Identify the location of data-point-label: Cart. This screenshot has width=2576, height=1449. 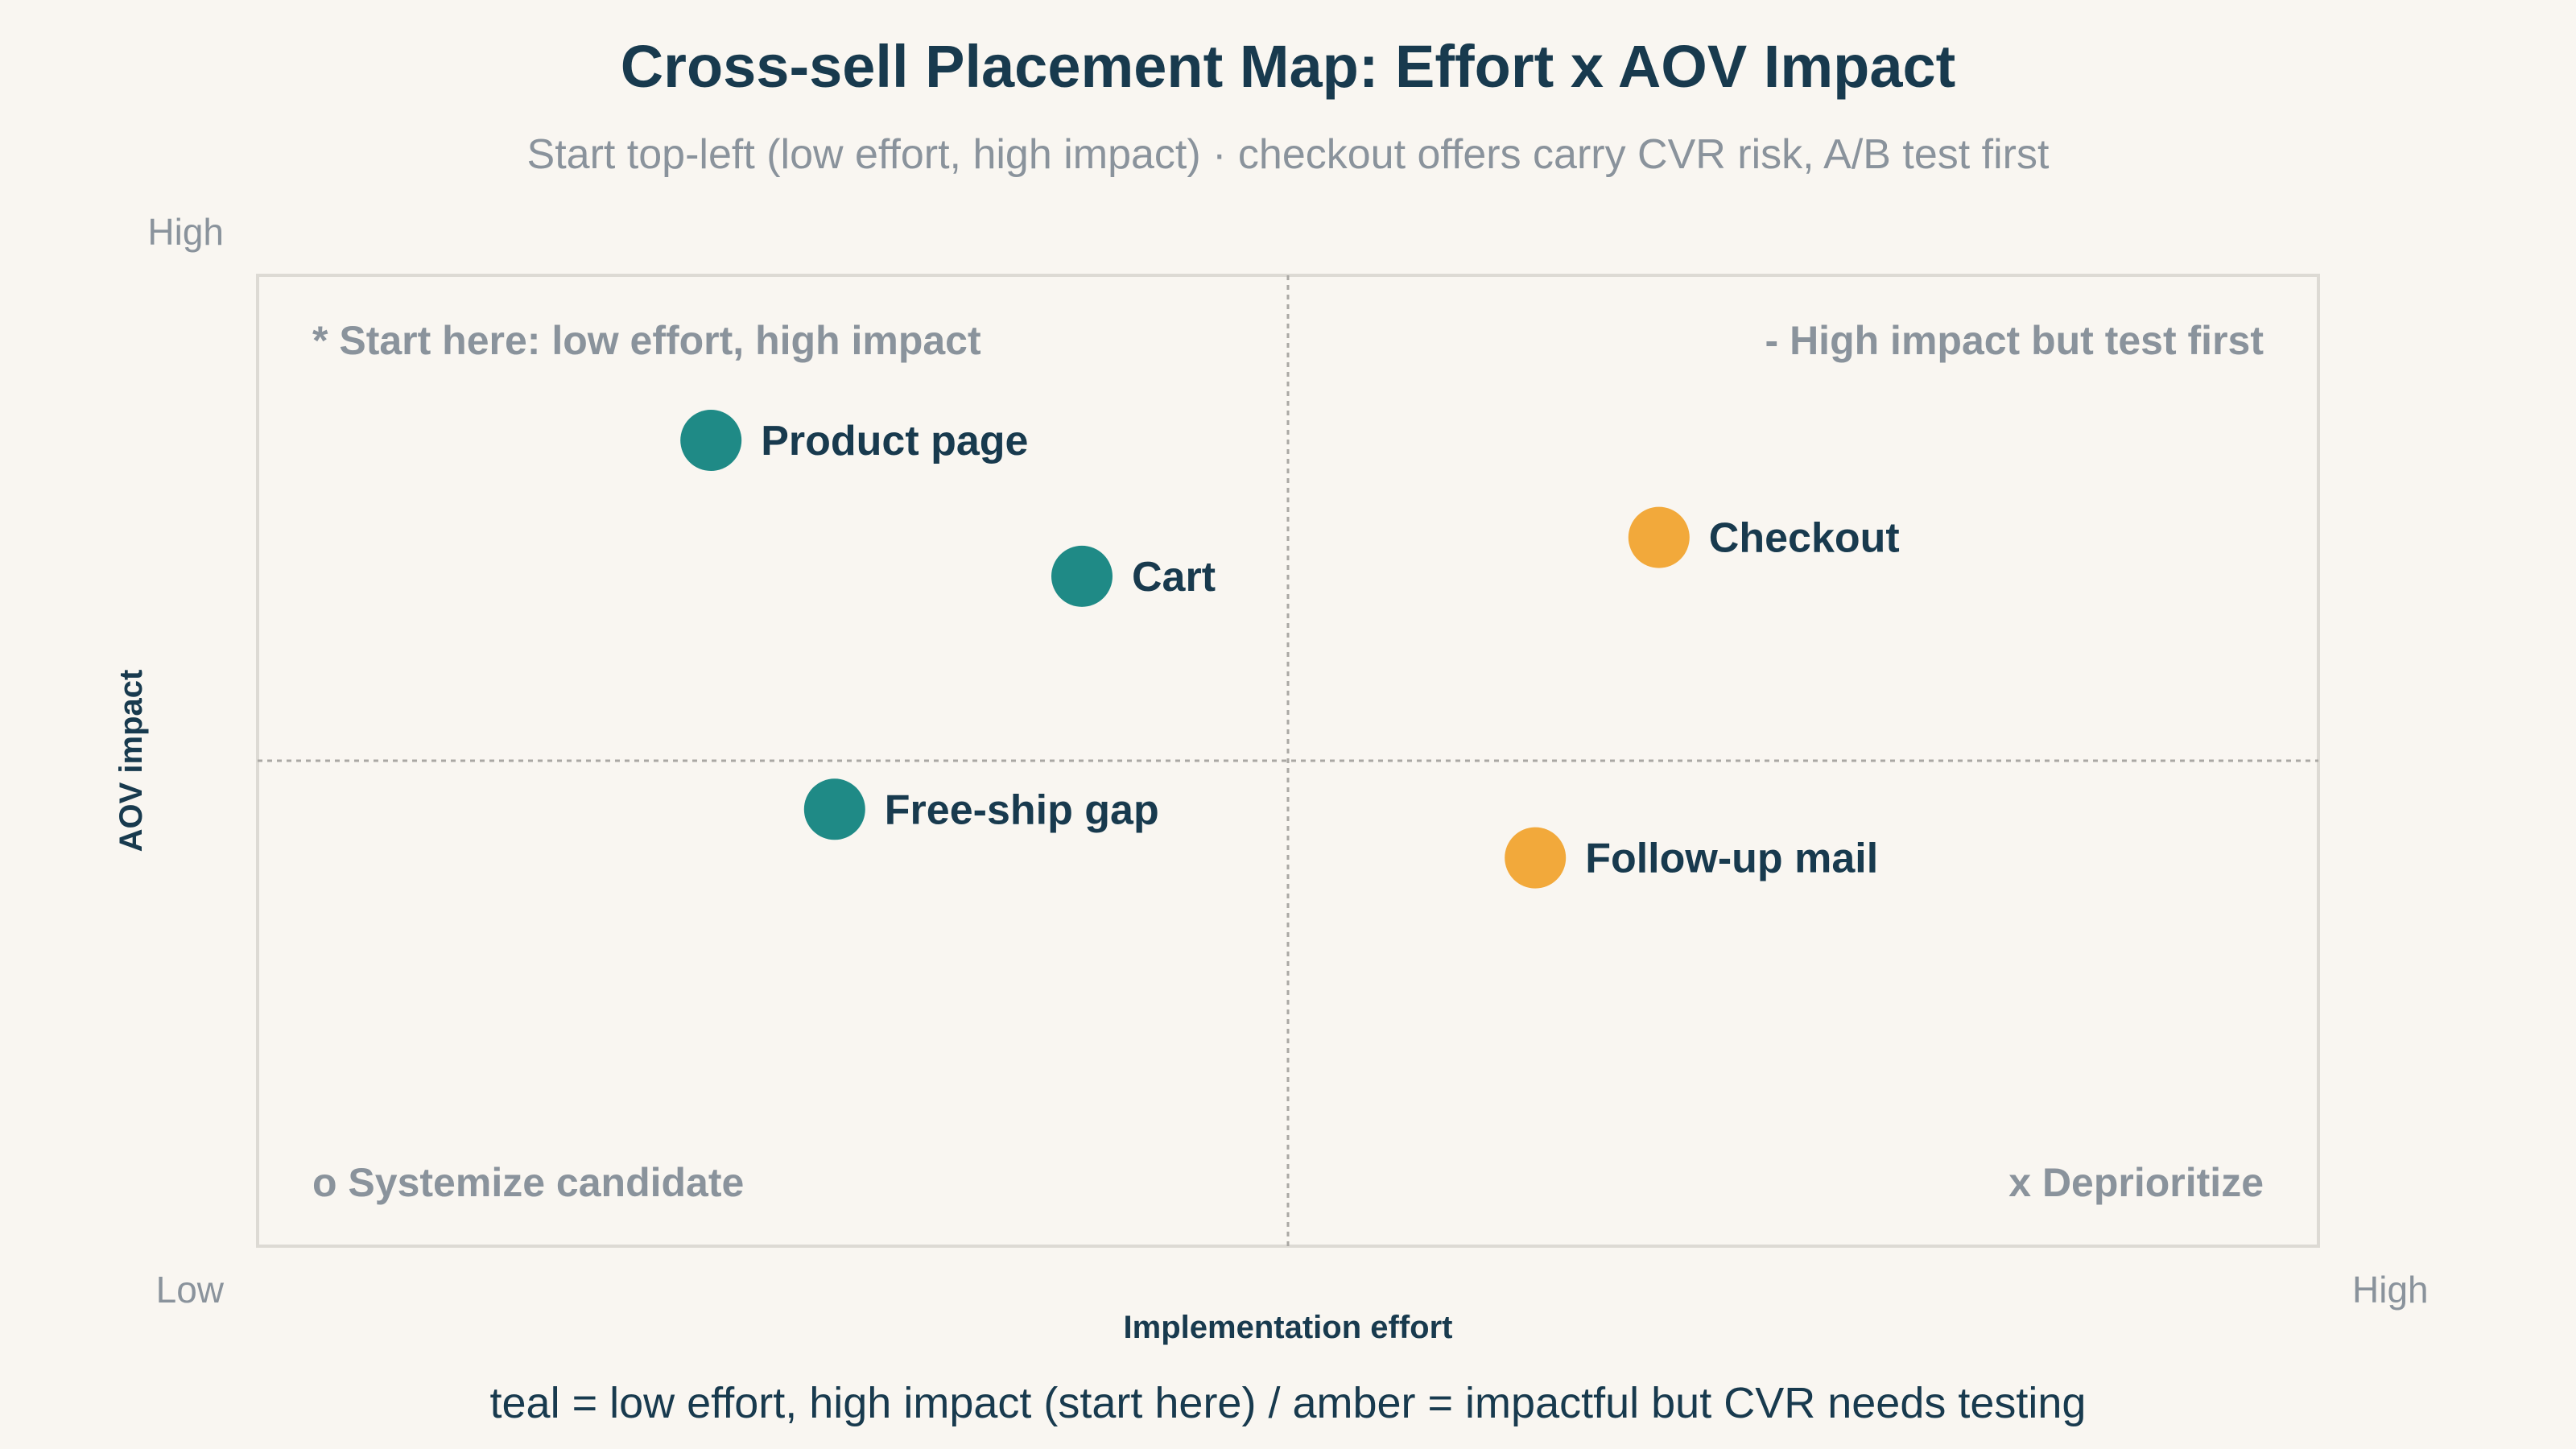
(1174, 577).